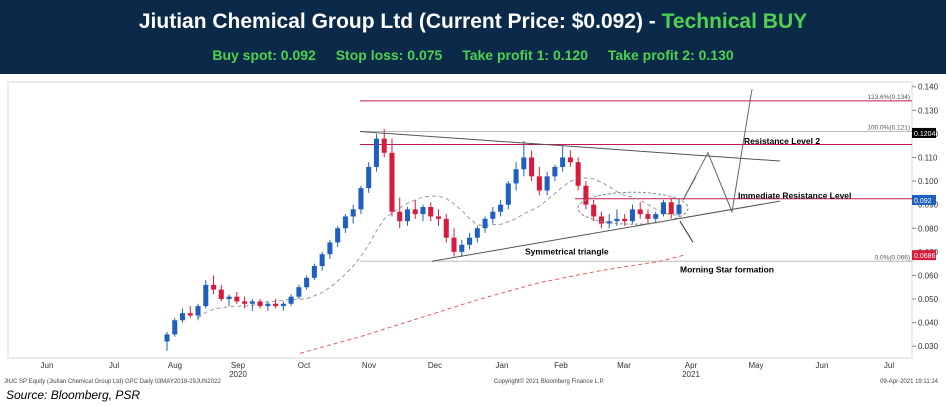 The image size is (946, 406). Describe the element at coordinates (928, 299) in the screenshot. I see `y-tick-label: 0.050` at that location.